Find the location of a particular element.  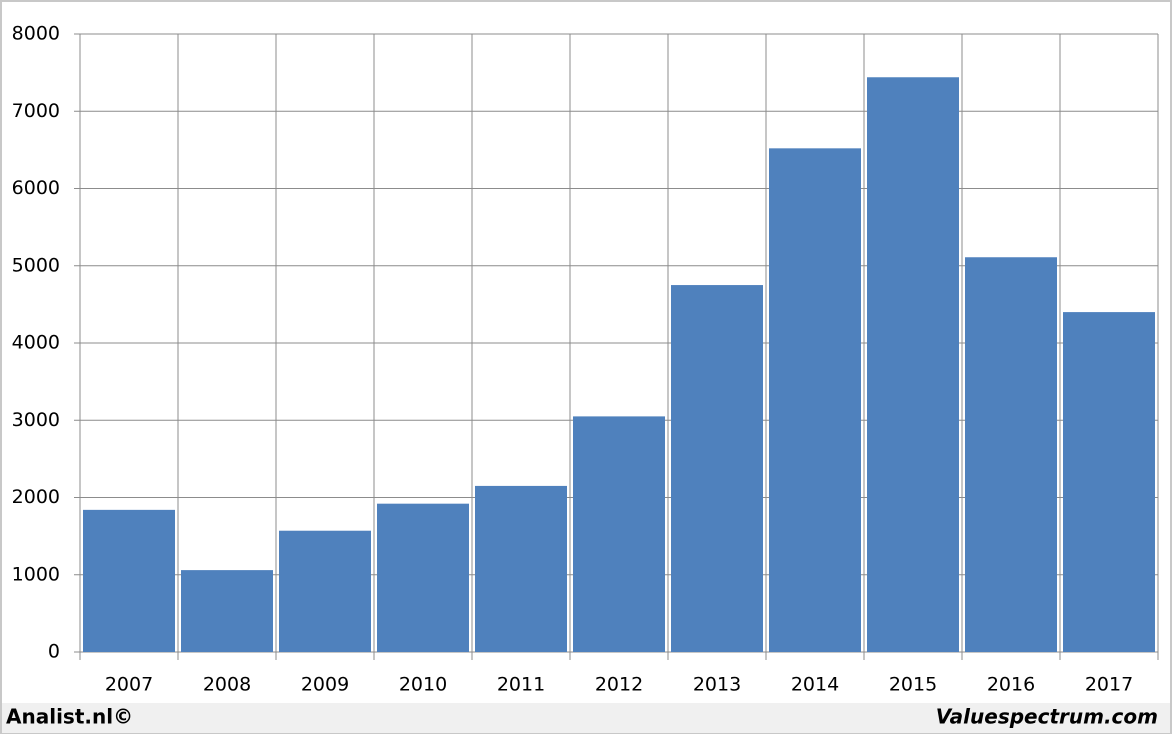

x-tick-label: 2011 is located at coordinates (521, 685).